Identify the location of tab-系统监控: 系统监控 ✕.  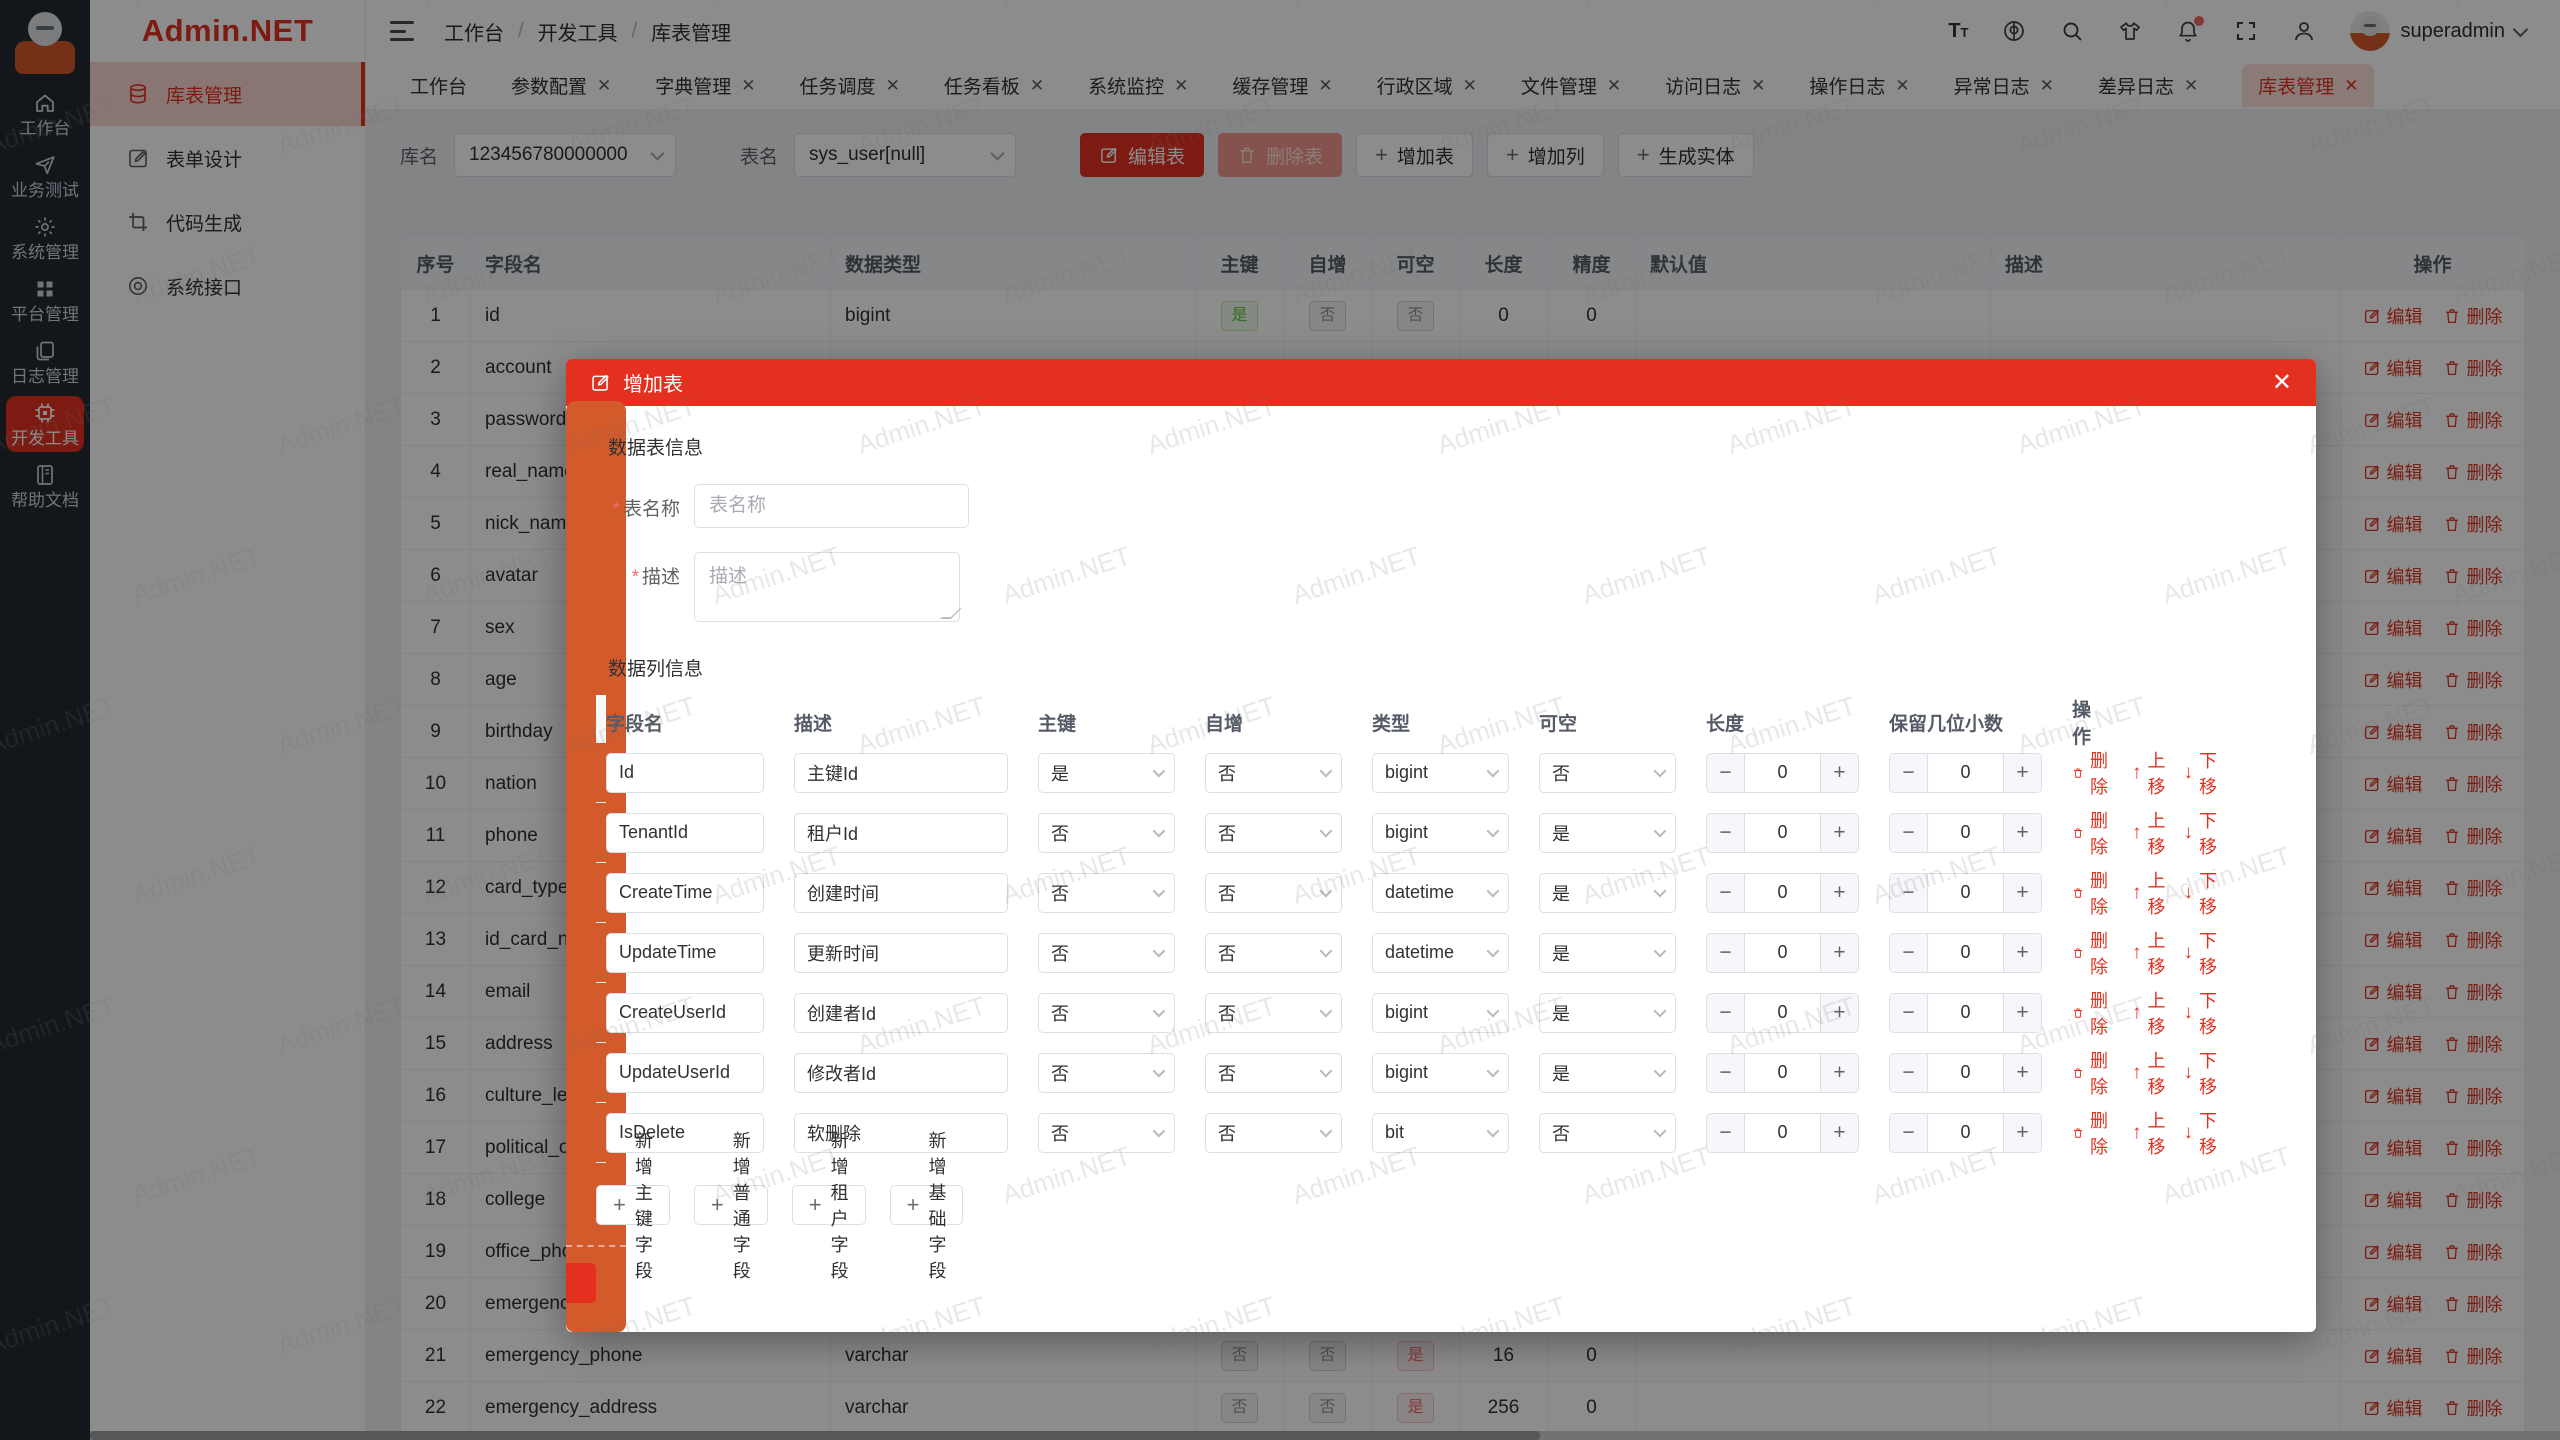
(1138, 87).